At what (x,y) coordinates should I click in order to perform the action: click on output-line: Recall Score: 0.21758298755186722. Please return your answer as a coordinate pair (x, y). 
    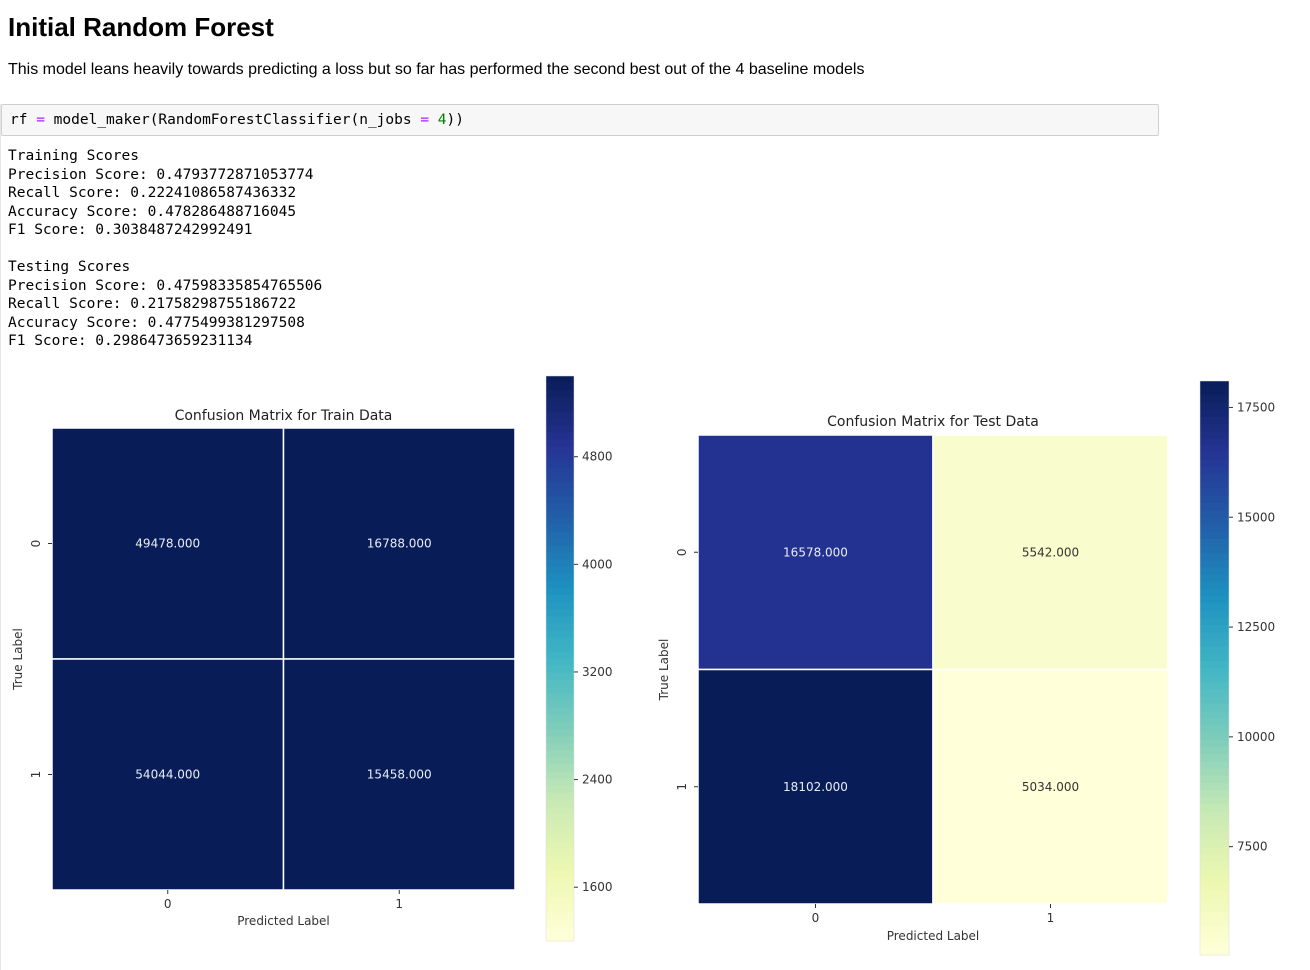
    Looking at the image, I should click on (152, 304).